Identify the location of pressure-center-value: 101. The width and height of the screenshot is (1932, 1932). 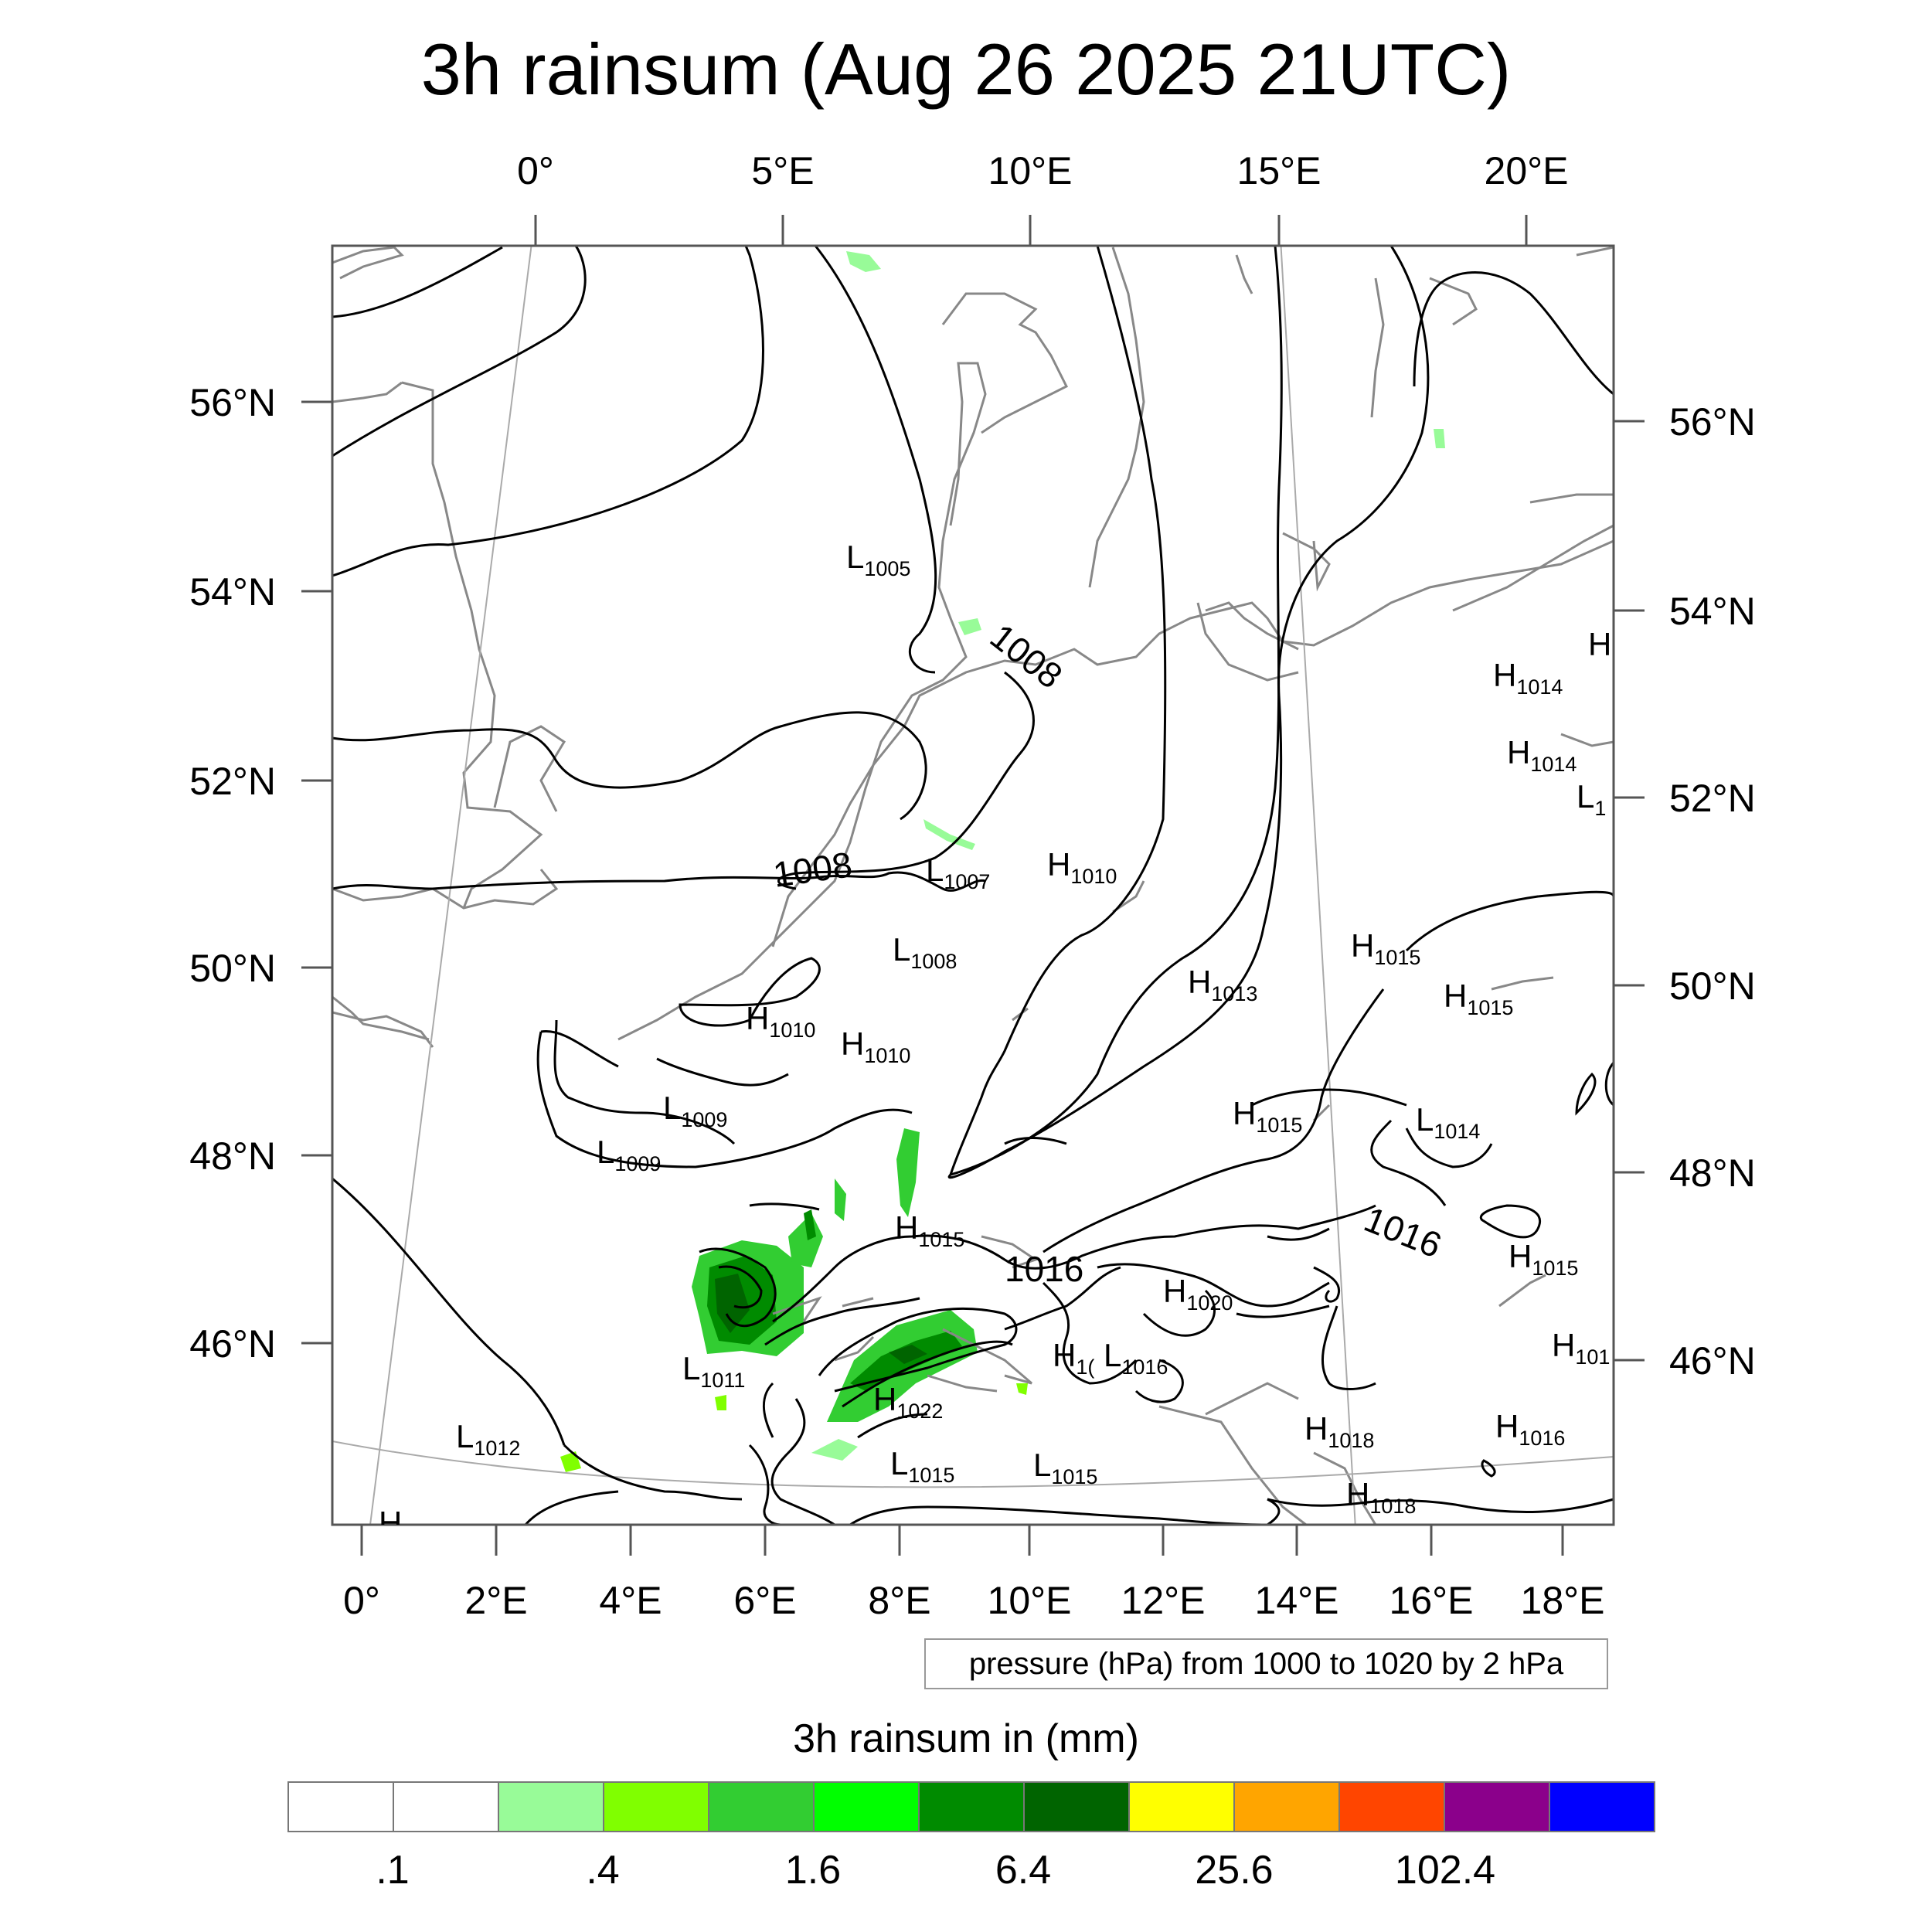
(1593, 1357).